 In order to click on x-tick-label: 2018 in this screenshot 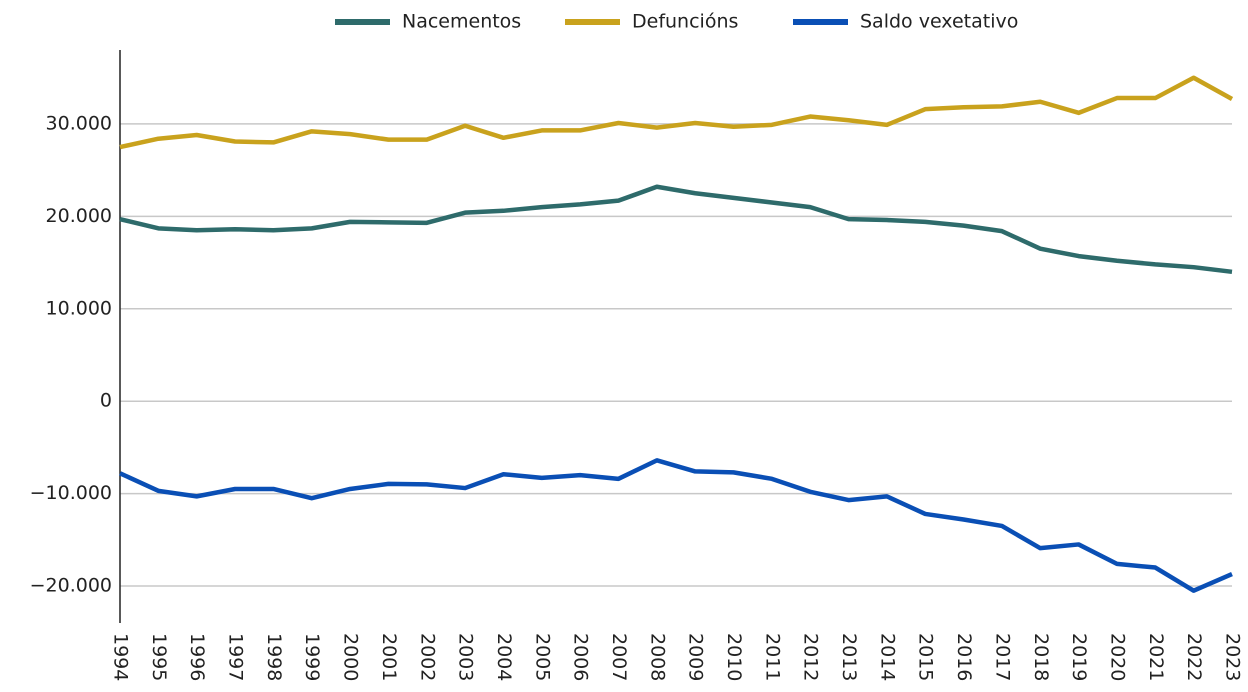, I will do `click(1041, 657)`.